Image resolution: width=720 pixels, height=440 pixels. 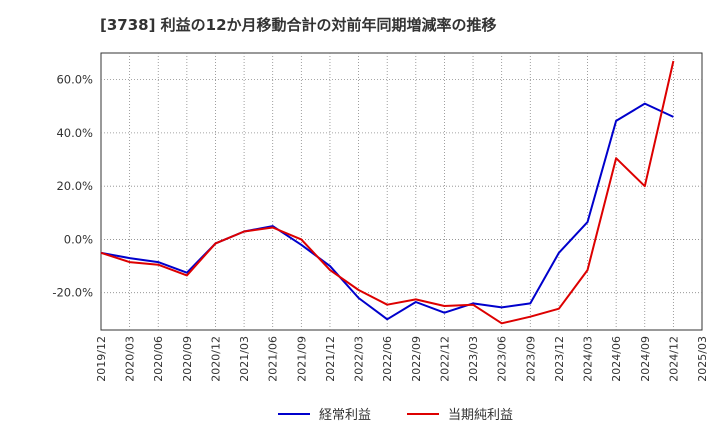 What do you see at coordinates (345, 415) in the screenshot?
I see `legend-label-series-0: 経常利益` at bounding box center [345, 415].